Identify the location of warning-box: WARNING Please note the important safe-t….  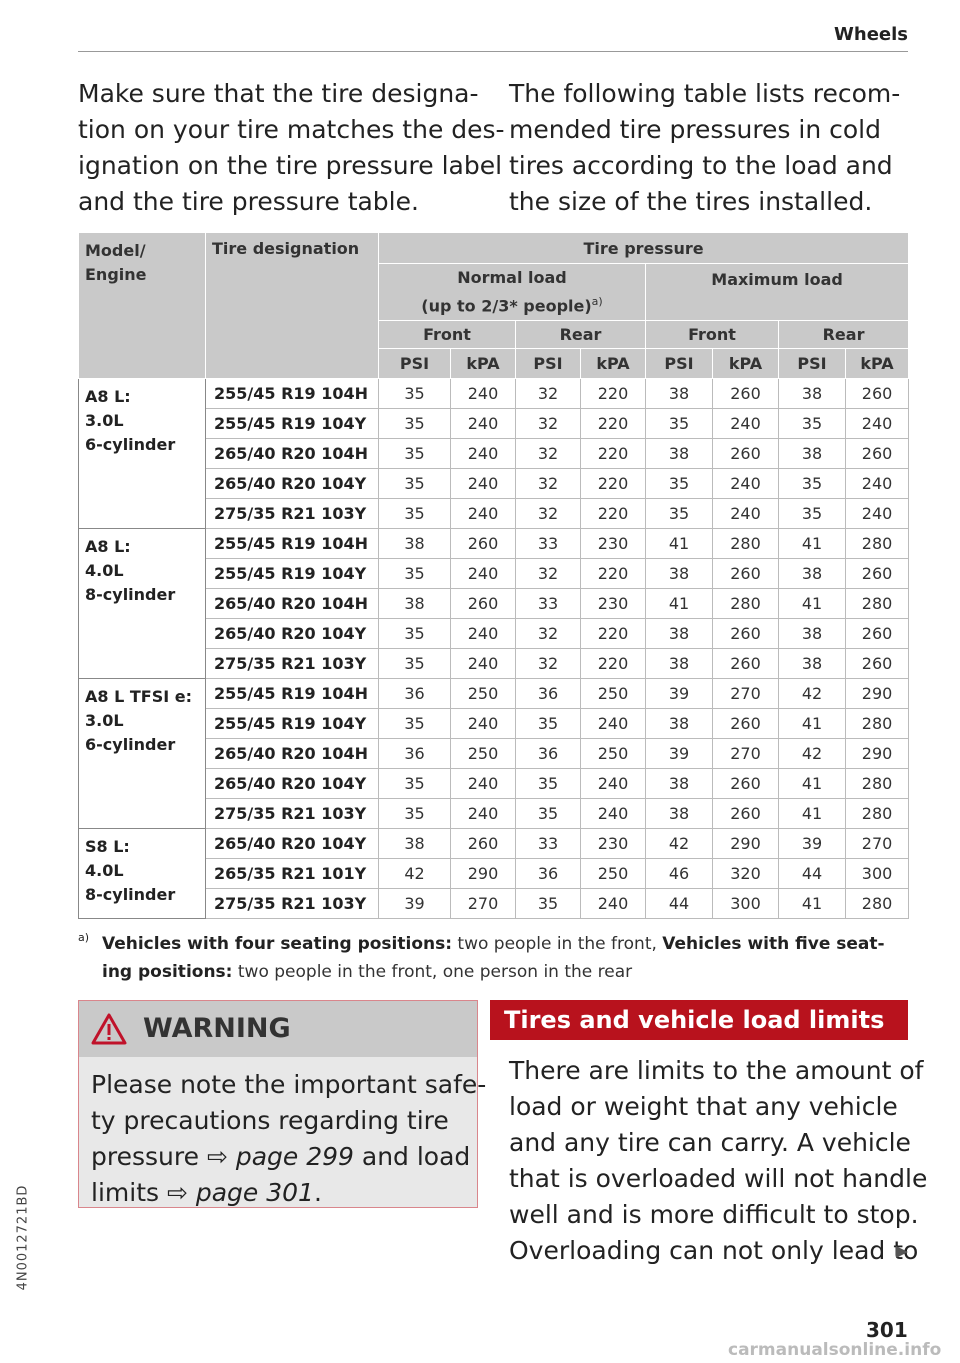
(282, 1105).